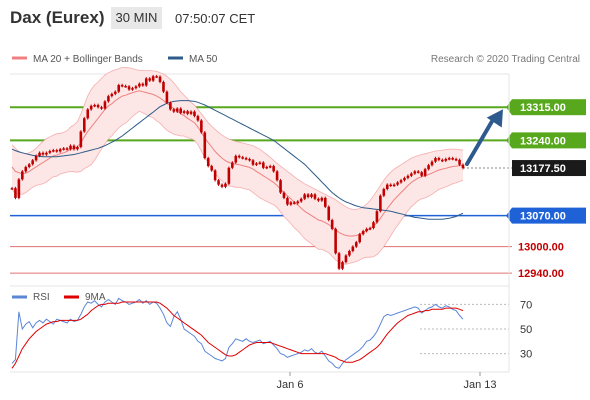  Describe the element at coordinates (526, 305) in the screenshot. I see `rsi-tick-70: 70` at that location.